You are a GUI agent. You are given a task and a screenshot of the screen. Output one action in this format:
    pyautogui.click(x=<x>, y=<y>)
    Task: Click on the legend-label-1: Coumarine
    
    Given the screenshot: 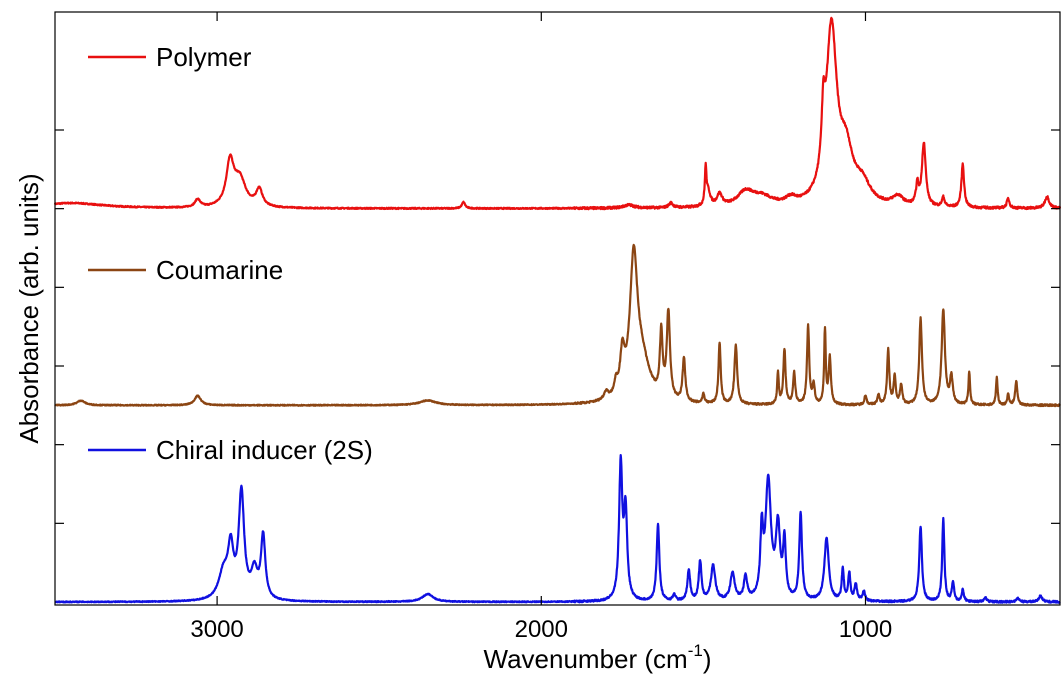 What is the action you would take?
    pyautogui.click(x=219, y=270)
    